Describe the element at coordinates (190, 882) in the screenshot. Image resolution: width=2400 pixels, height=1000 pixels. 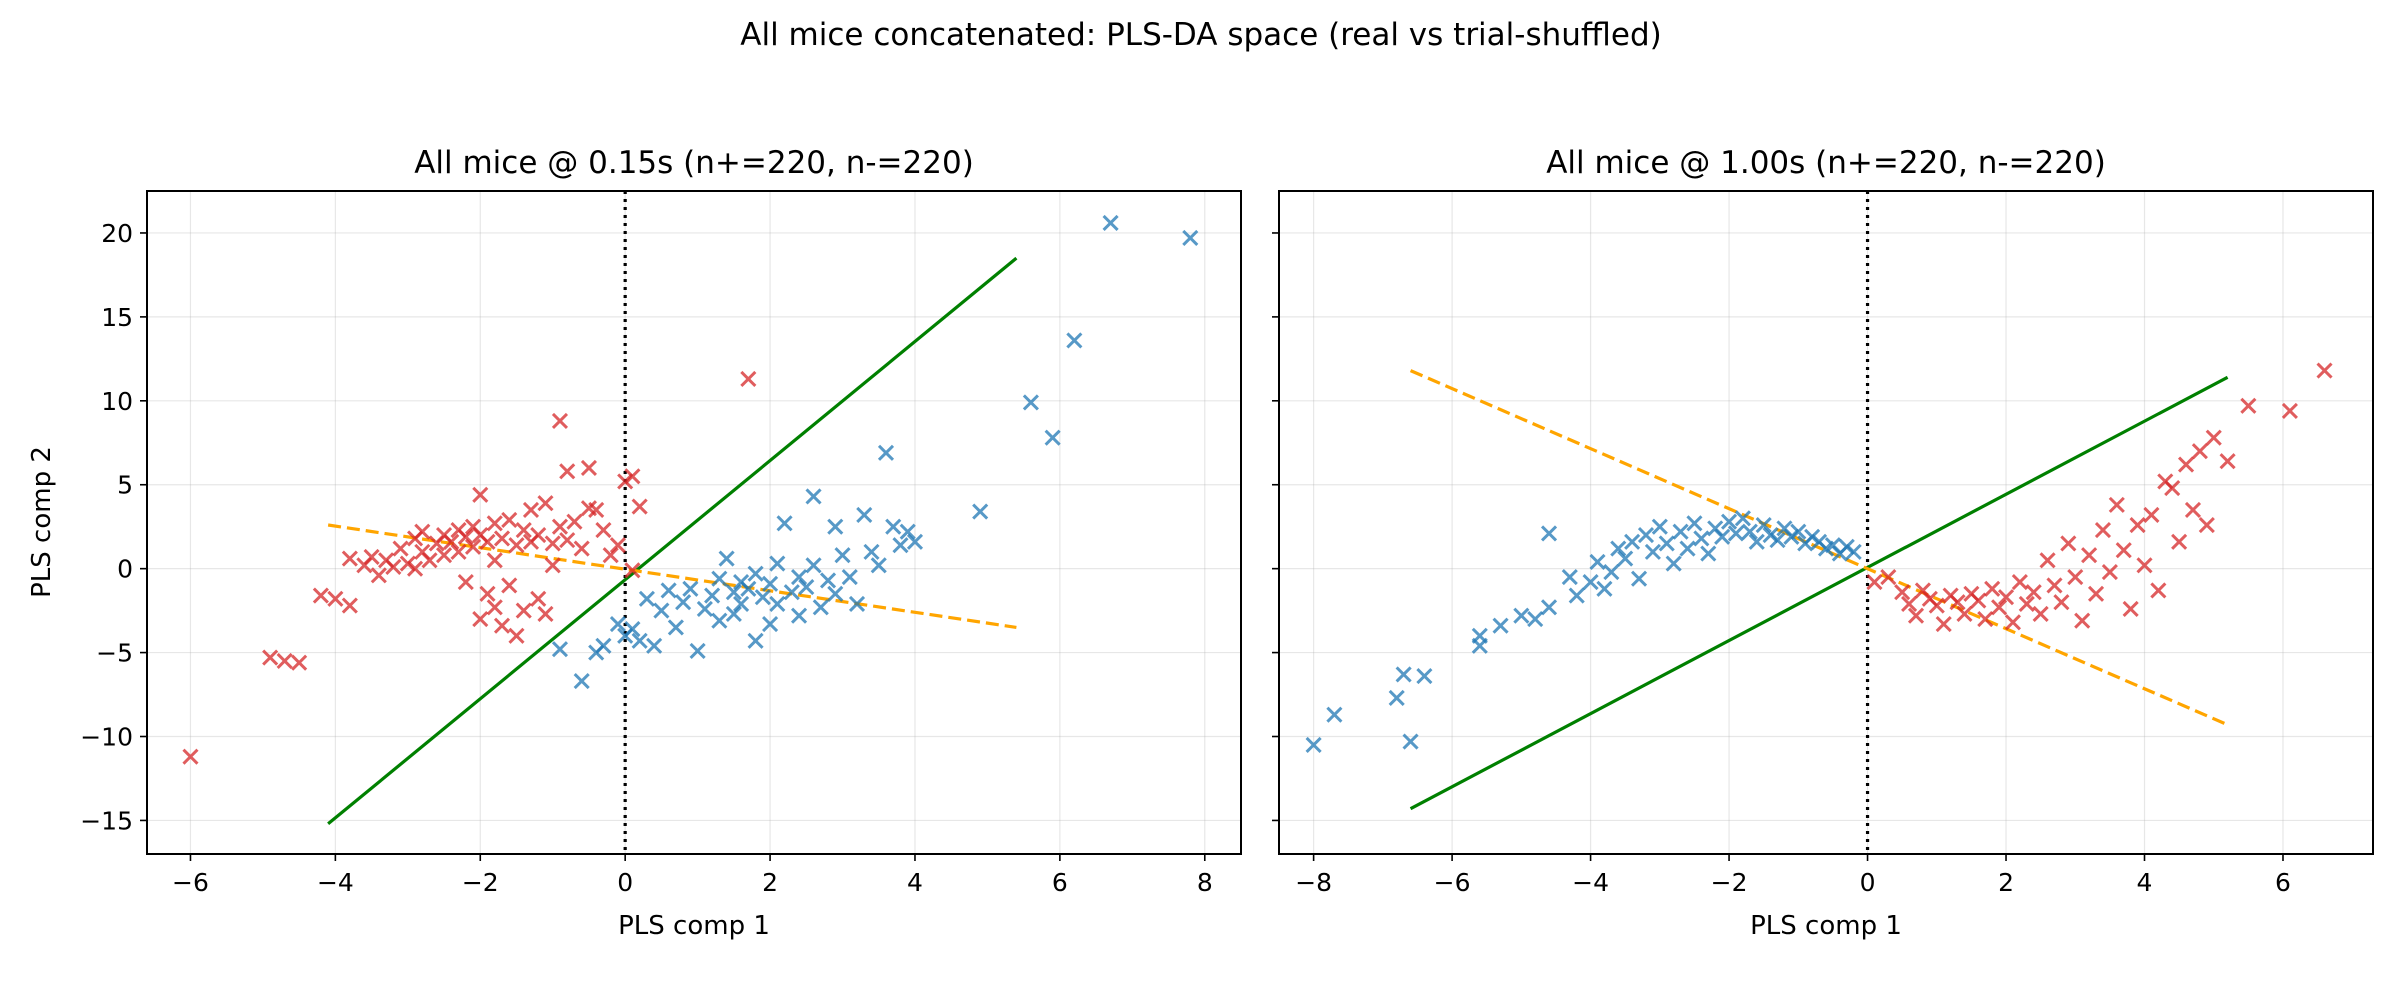
I see `x-tick-label: −6` at that location.